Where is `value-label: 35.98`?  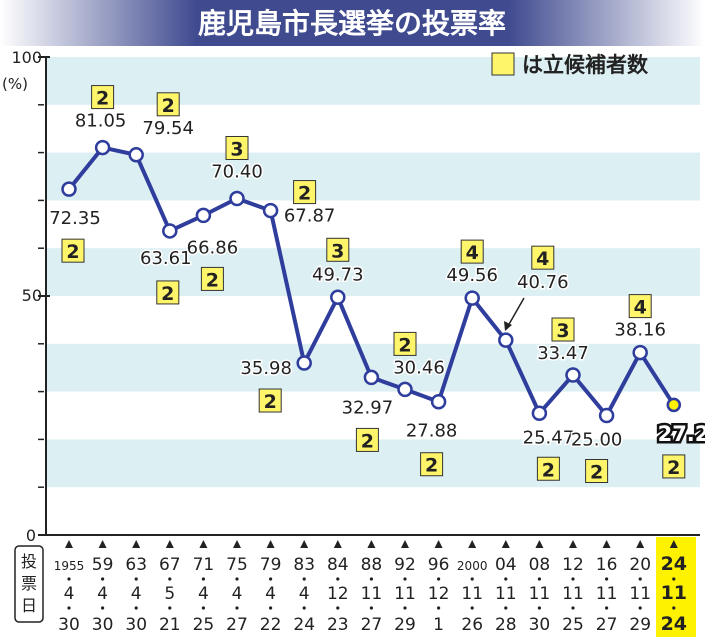 value-label: 35.98 is located at coordinates (266, 368).